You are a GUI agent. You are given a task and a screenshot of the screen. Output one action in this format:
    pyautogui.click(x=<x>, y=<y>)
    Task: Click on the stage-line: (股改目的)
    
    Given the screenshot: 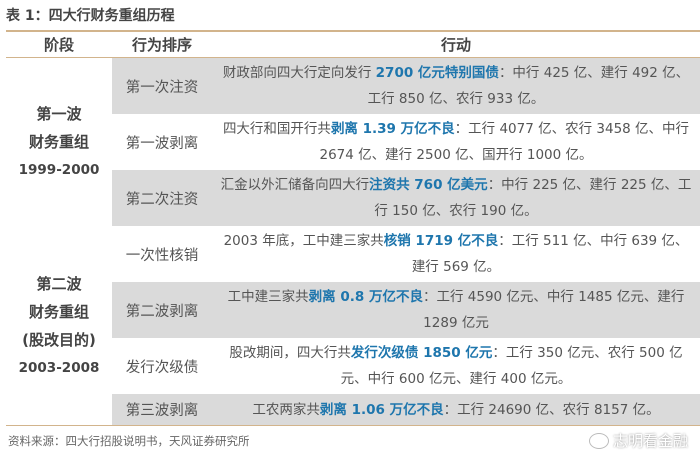 What is the action you would take?
    pyautogui.click(x=59, y=339)
    